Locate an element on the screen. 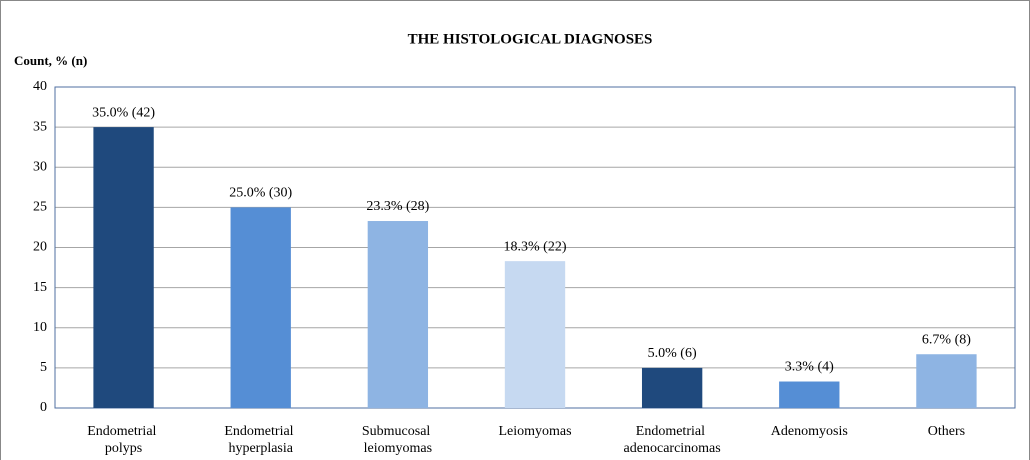 The height and width of the screenshot is (460, 1030). data-label: 3.3% (4) is located at coordinates (809, 367).